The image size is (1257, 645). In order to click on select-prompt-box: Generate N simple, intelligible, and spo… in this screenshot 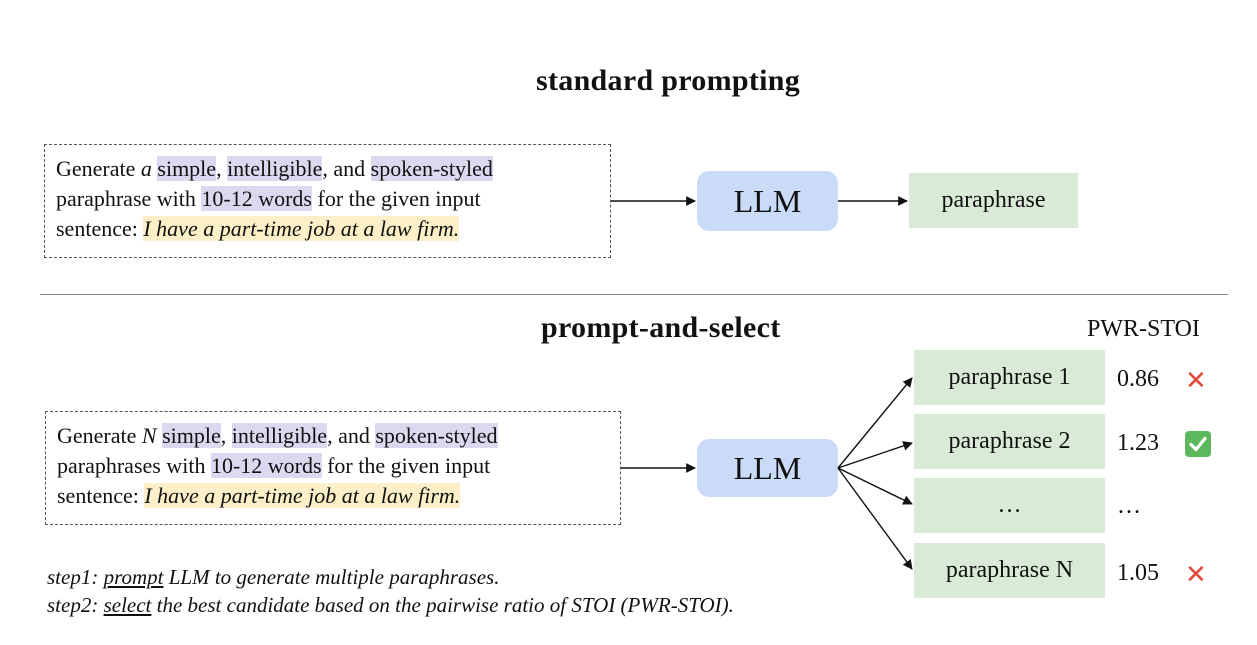, I will do `click(333, 468)`.